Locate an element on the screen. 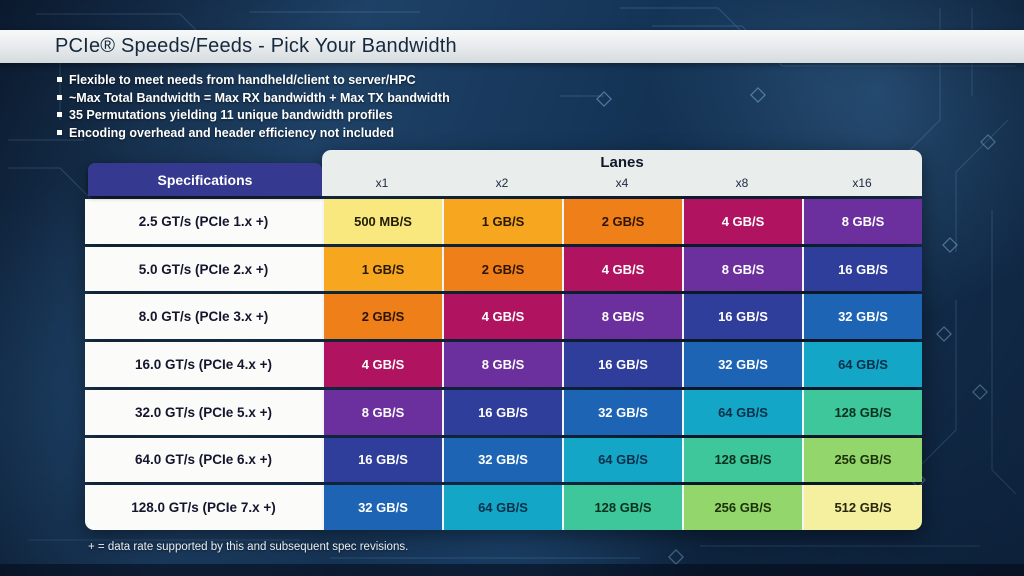 The height and width of the screenshot is (576, 1024). spec-row-label: 2.5 GT/s (PCIe 1.x +) is located at coordinates (203, 221).